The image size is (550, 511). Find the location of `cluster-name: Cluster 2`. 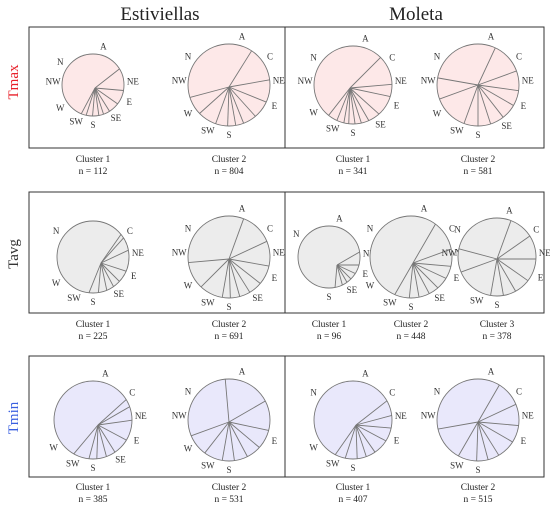

cluster-name: Cluster 2 is located at coordinates (229, 160).